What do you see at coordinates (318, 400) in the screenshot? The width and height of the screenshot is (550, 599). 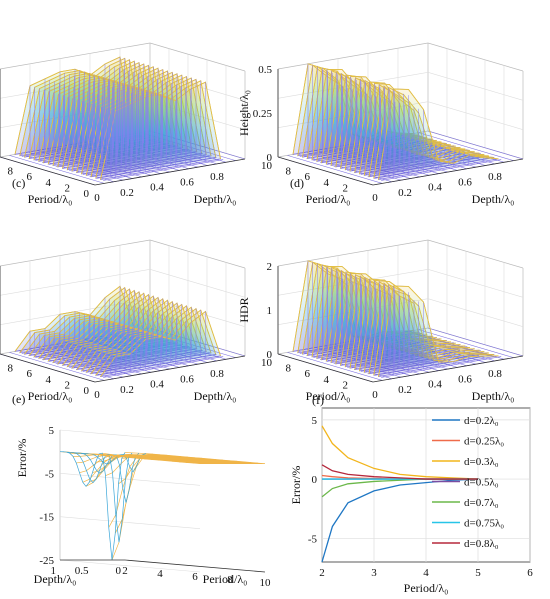 I see `panel-tag: (f)` at bounding box center [318, 400].